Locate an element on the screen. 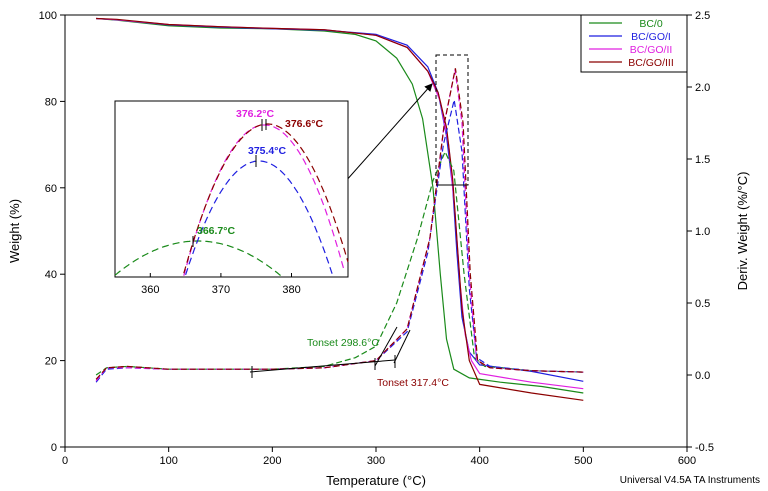  left-y-tick-label: 60 is located at coordinates (51, 189).